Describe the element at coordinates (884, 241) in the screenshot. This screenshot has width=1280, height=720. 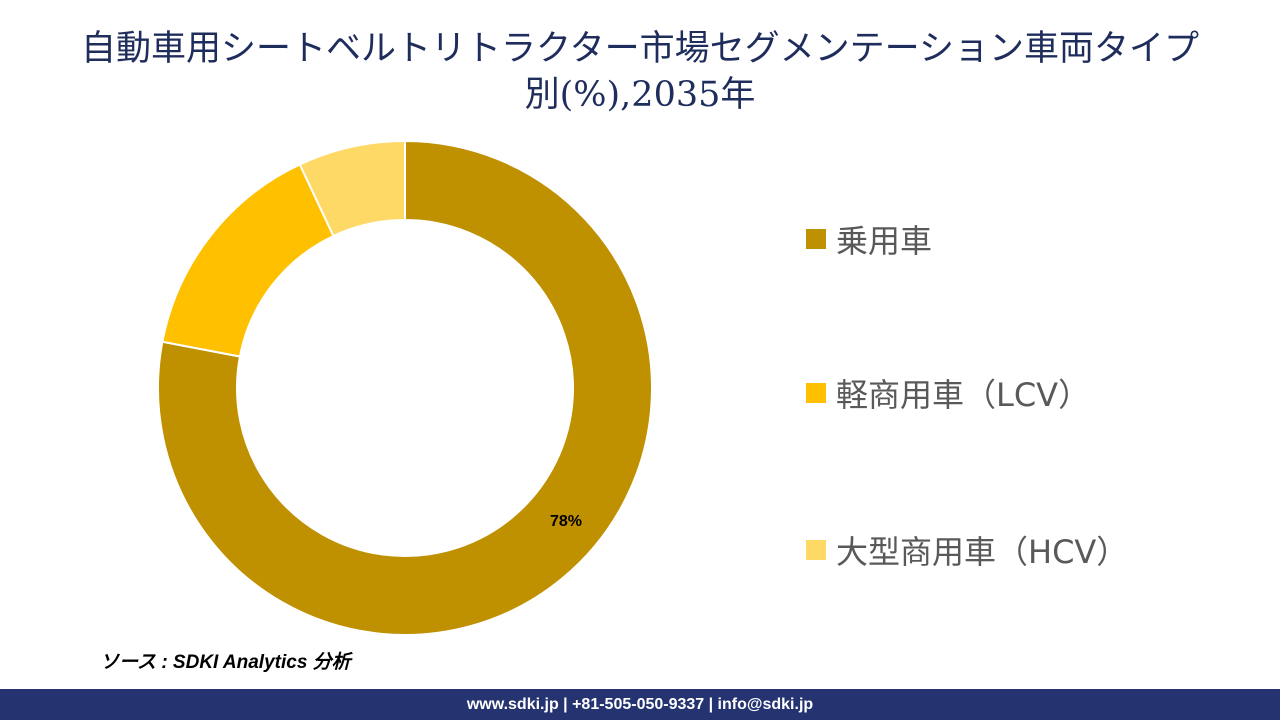
I see `legend-label: 乗用車` at that location.